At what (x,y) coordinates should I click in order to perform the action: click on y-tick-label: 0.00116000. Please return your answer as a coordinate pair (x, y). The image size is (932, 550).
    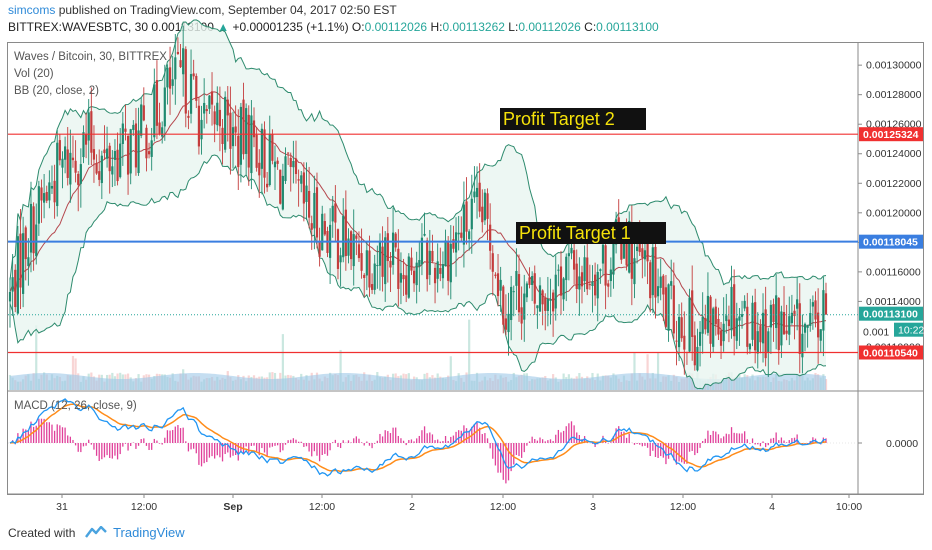
    Looking at the image, I should click on (893, 272).